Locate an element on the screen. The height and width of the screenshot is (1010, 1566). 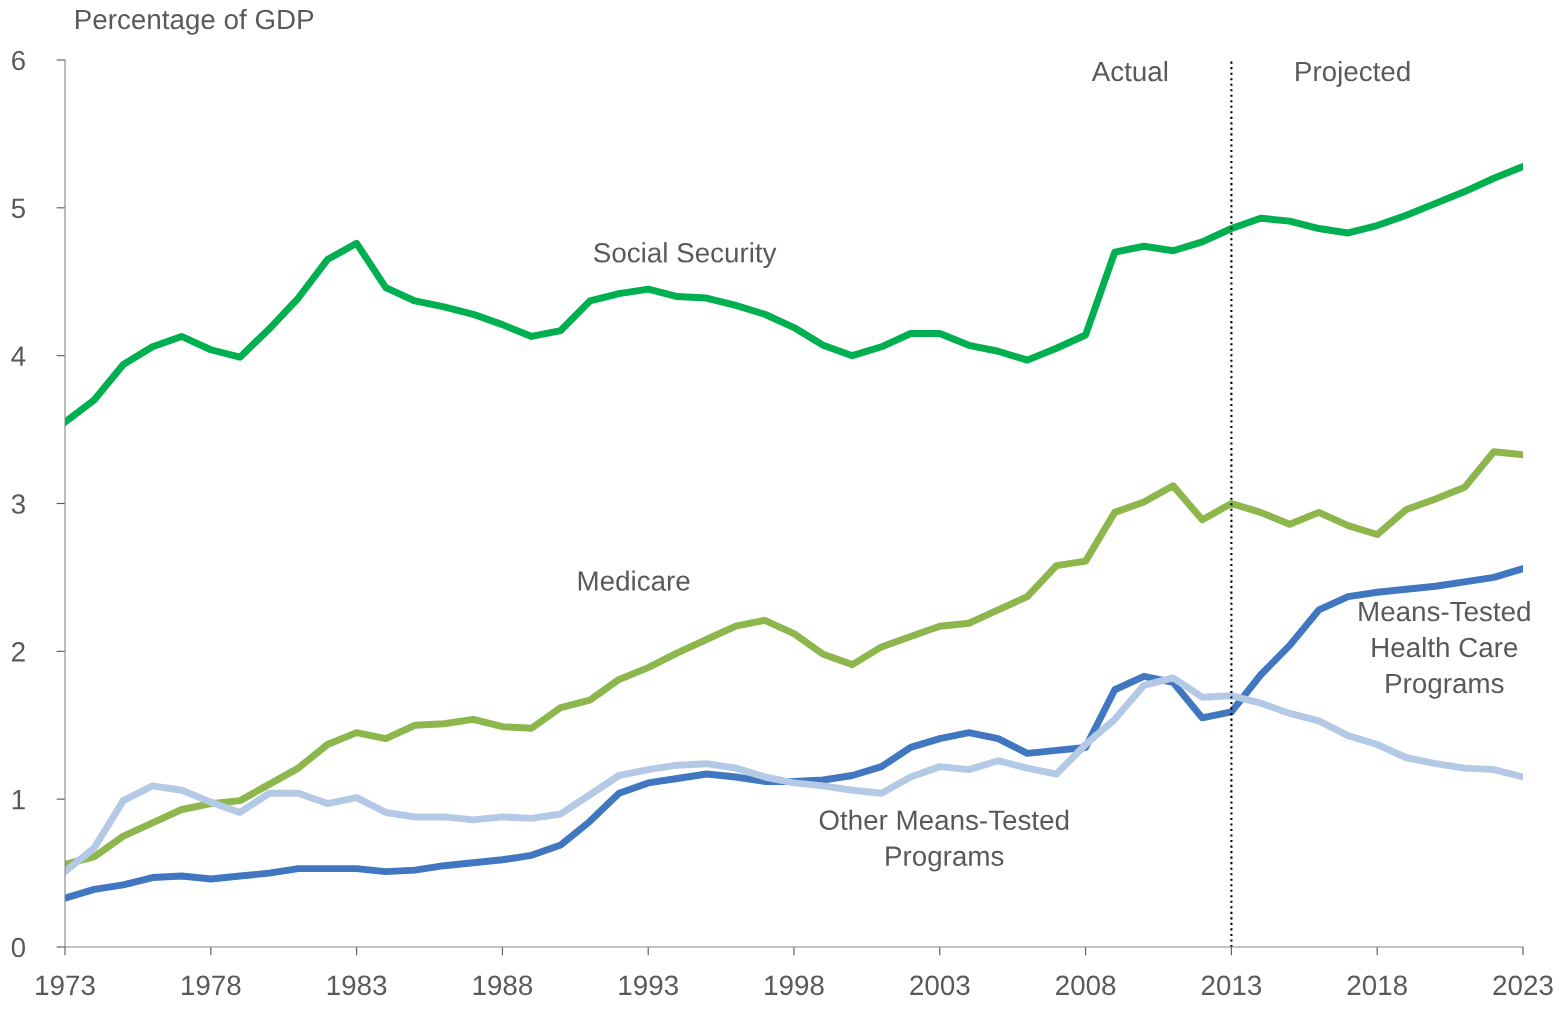
y-tick-label: 1 is located at coordinates (18, 800).